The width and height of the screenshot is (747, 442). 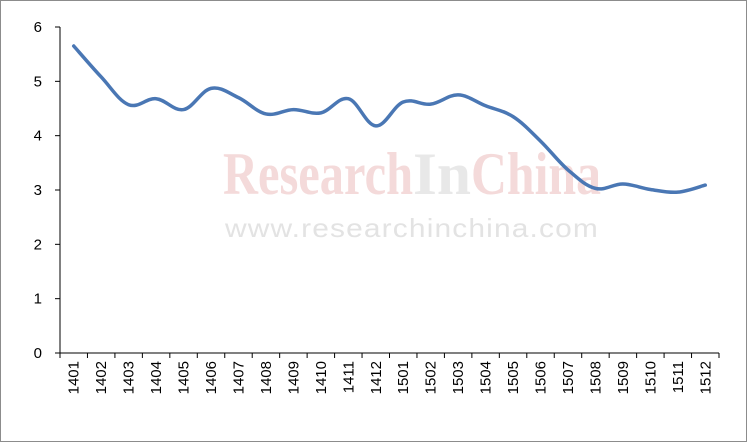 I want to click on y-tick-label: 3, so click(x=38, y=190).